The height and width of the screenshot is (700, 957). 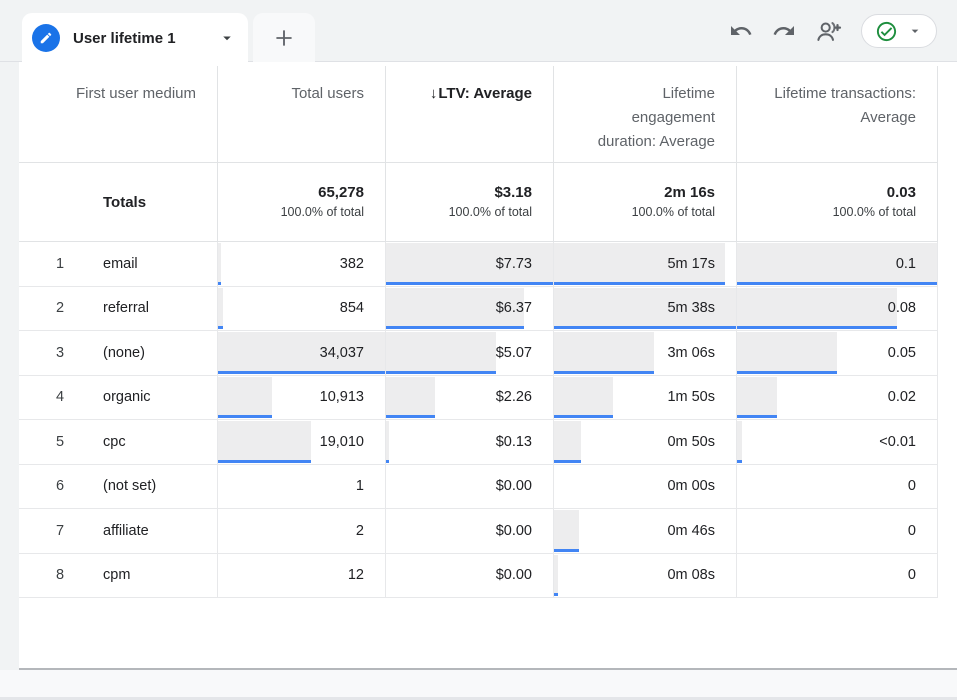 What do you see at coordinates (886, 31) in the screenshot?
I see `check-circle-icon` at bounding box center [886, 31].